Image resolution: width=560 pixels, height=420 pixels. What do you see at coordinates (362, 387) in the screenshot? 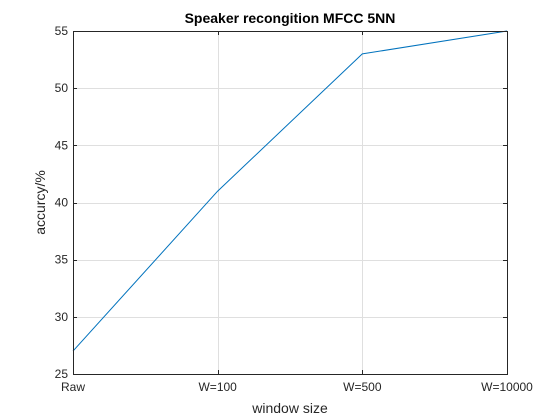
I see `x-tick-label: W=500` at bounding box center [362, 387].